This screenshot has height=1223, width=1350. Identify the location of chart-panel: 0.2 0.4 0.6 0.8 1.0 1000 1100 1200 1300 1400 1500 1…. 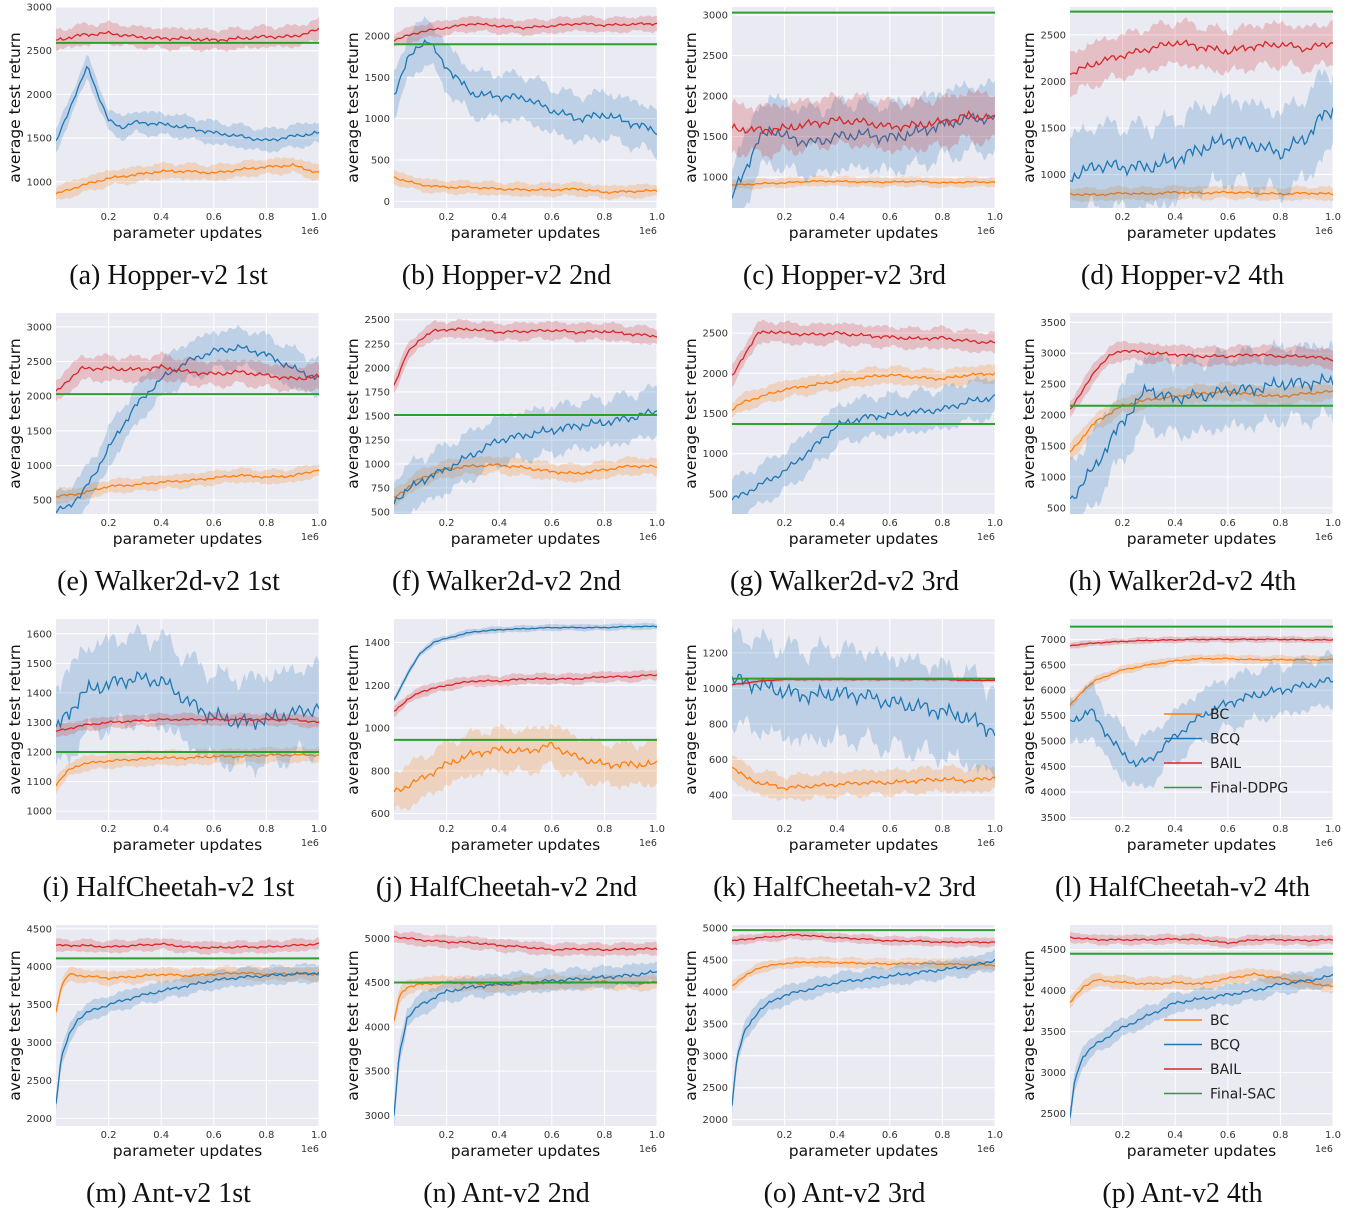
(168, 764).